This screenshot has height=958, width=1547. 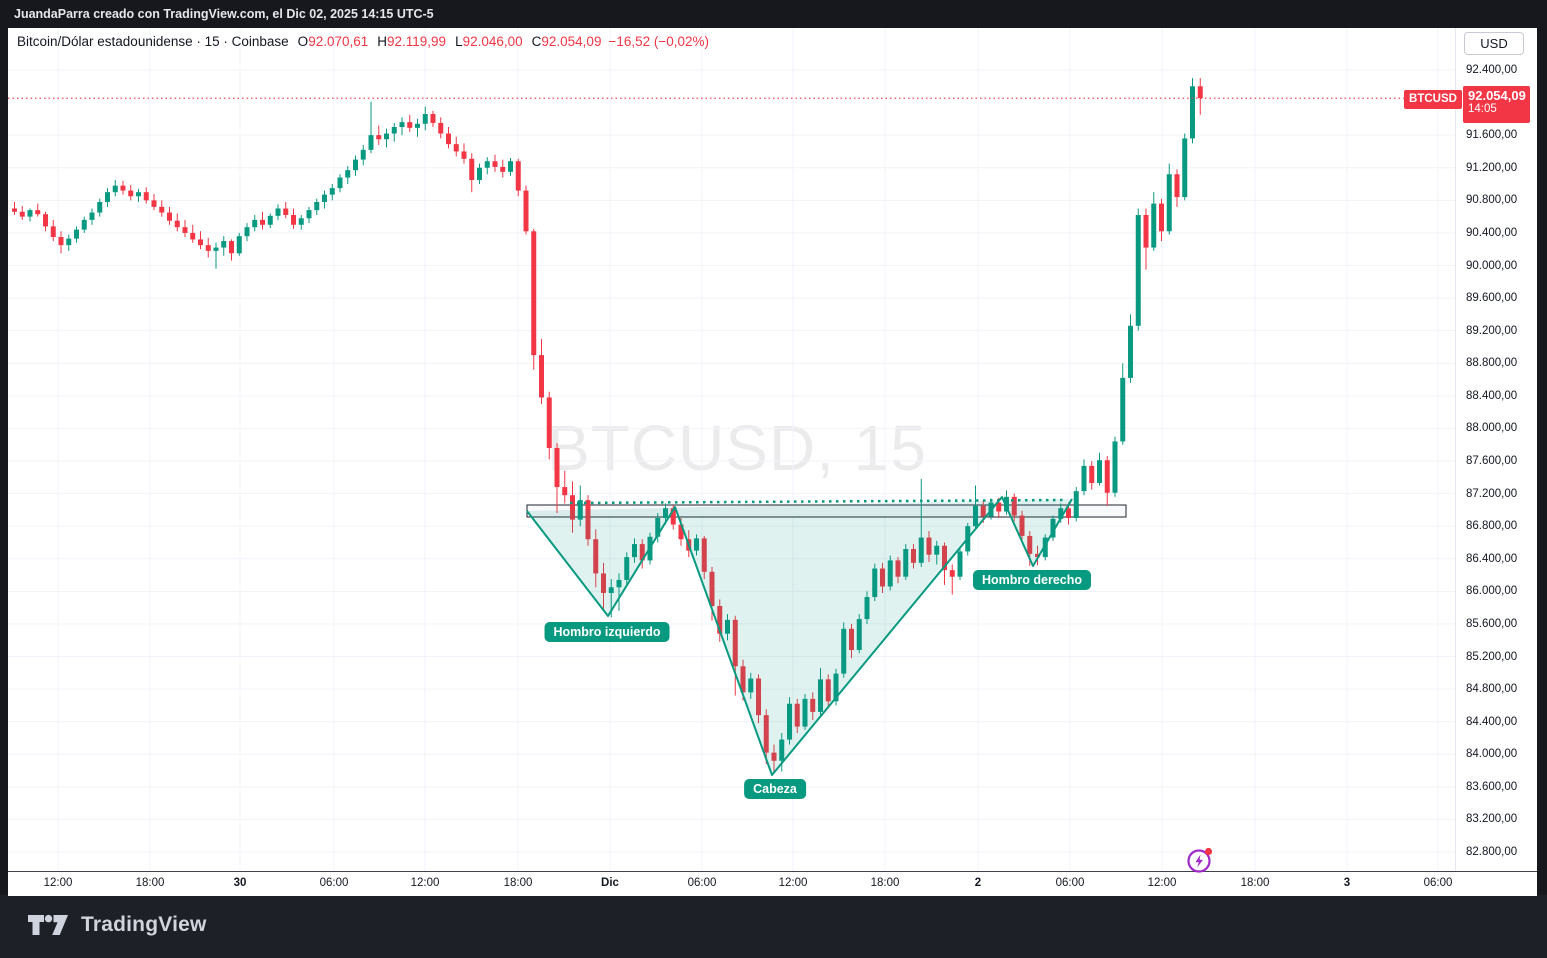 What do you see at coordinates (1492, 689) in the screenshot?
I see `price-axis-label: 84.800,00` at bounding box center [1492, 689].